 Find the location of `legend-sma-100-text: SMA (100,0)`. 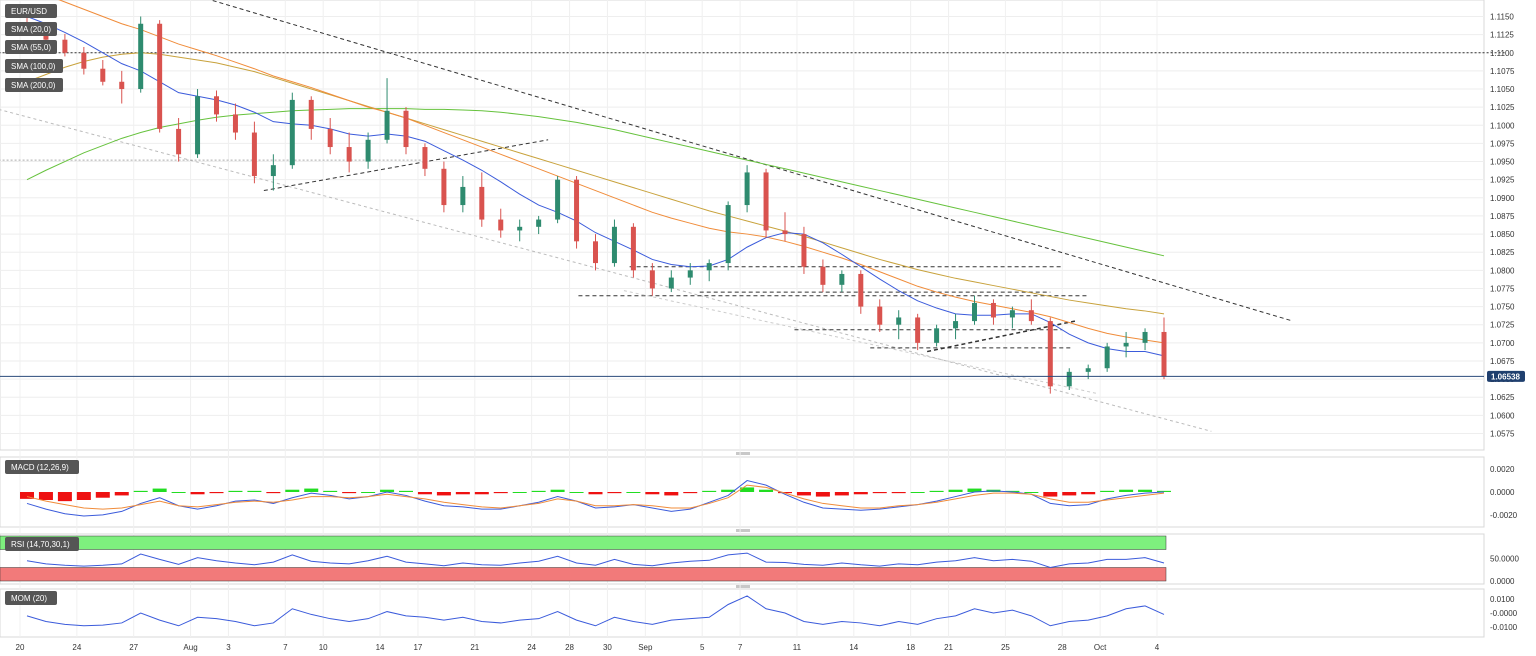

legend-sma-100-text: SMA (100,0) is located at coordinates (33, 66).